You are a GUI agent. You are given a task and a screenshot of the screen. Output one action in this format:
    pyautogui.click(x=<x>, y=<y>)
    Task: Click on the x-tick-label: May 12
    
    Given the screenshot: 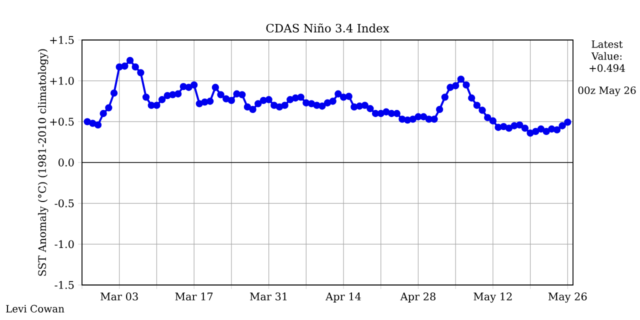 What is the action you would take?
    pyautogui.click(x=493, y=297)
    